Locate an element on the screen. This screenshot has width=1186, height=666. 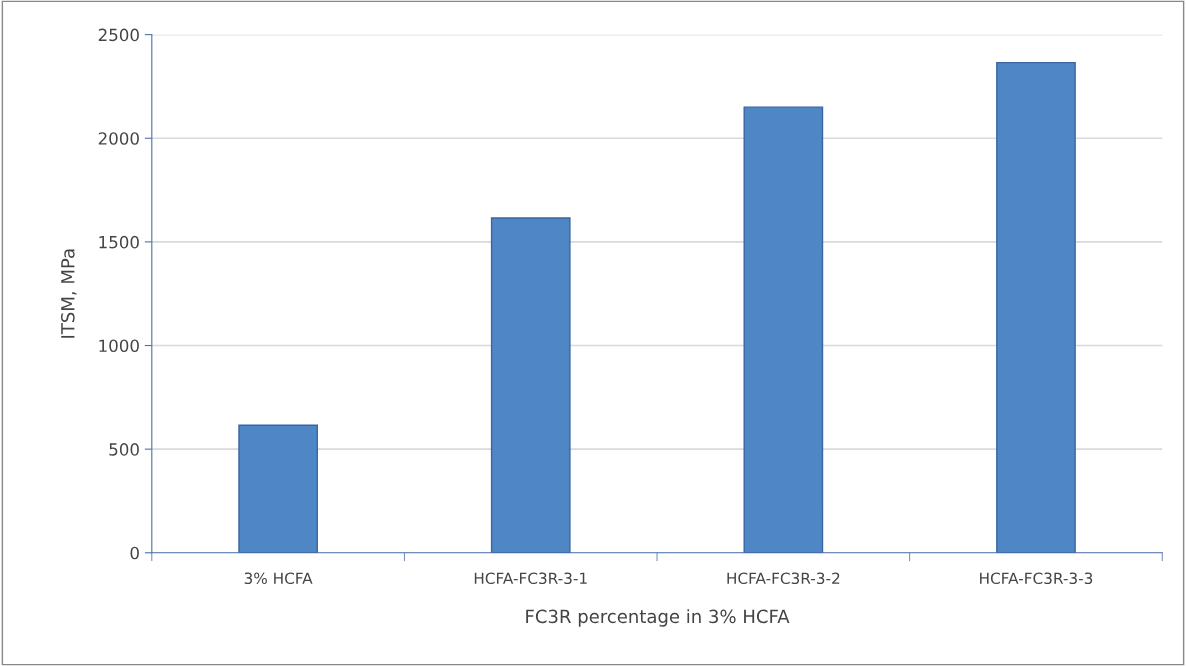
y-tick-label: 1000 is located at coordinates (119, 346).